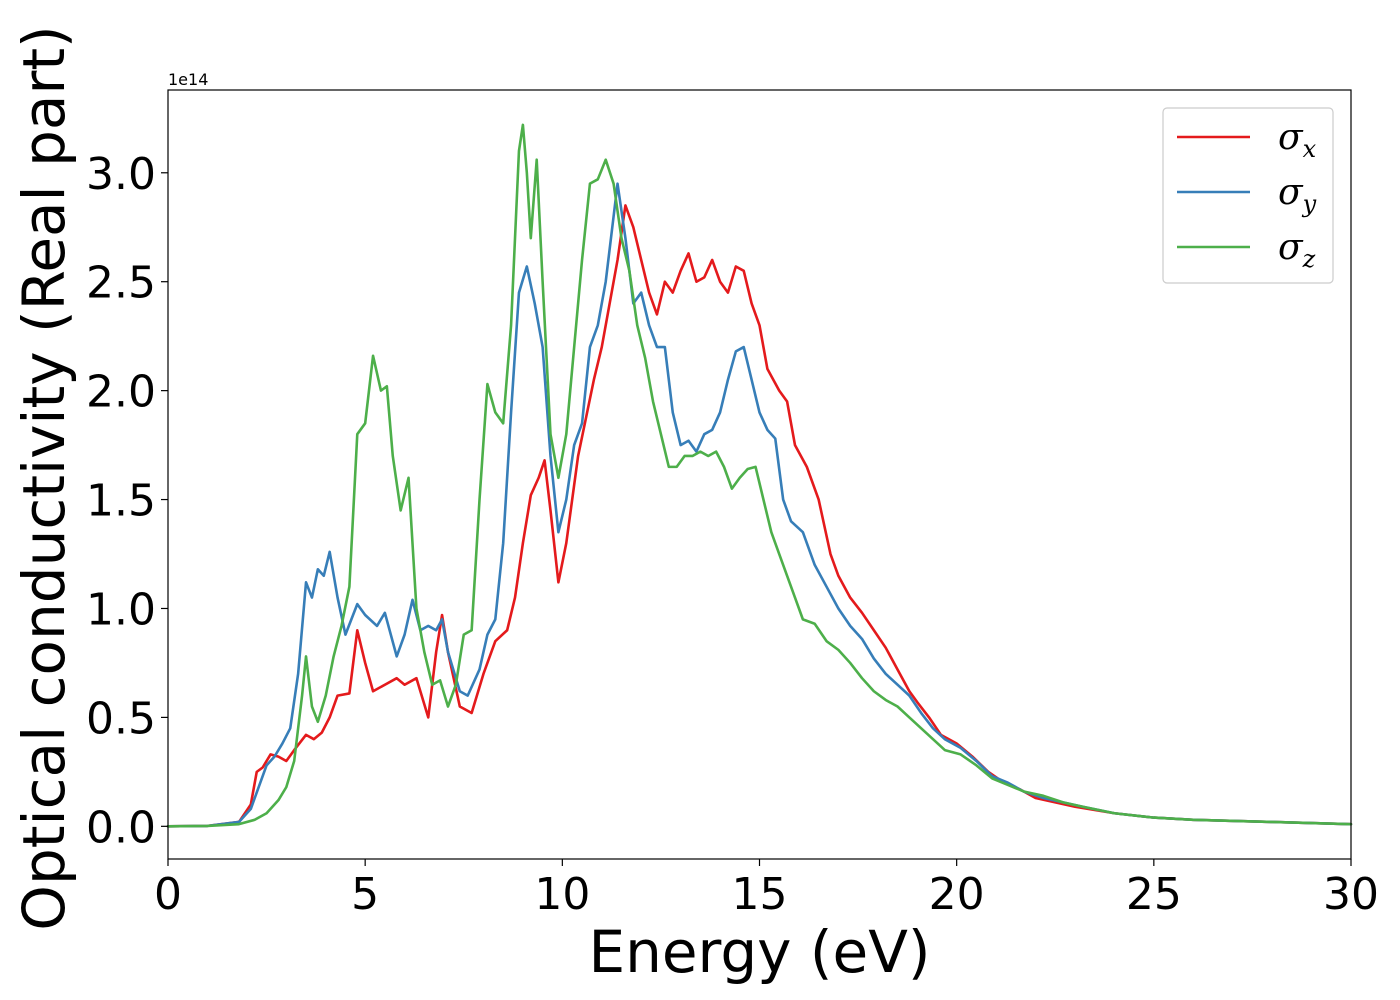 The width and height of the screenshot is (1400, 1000). I want to click on y-tick-label: 3.0, so click(121, 174).